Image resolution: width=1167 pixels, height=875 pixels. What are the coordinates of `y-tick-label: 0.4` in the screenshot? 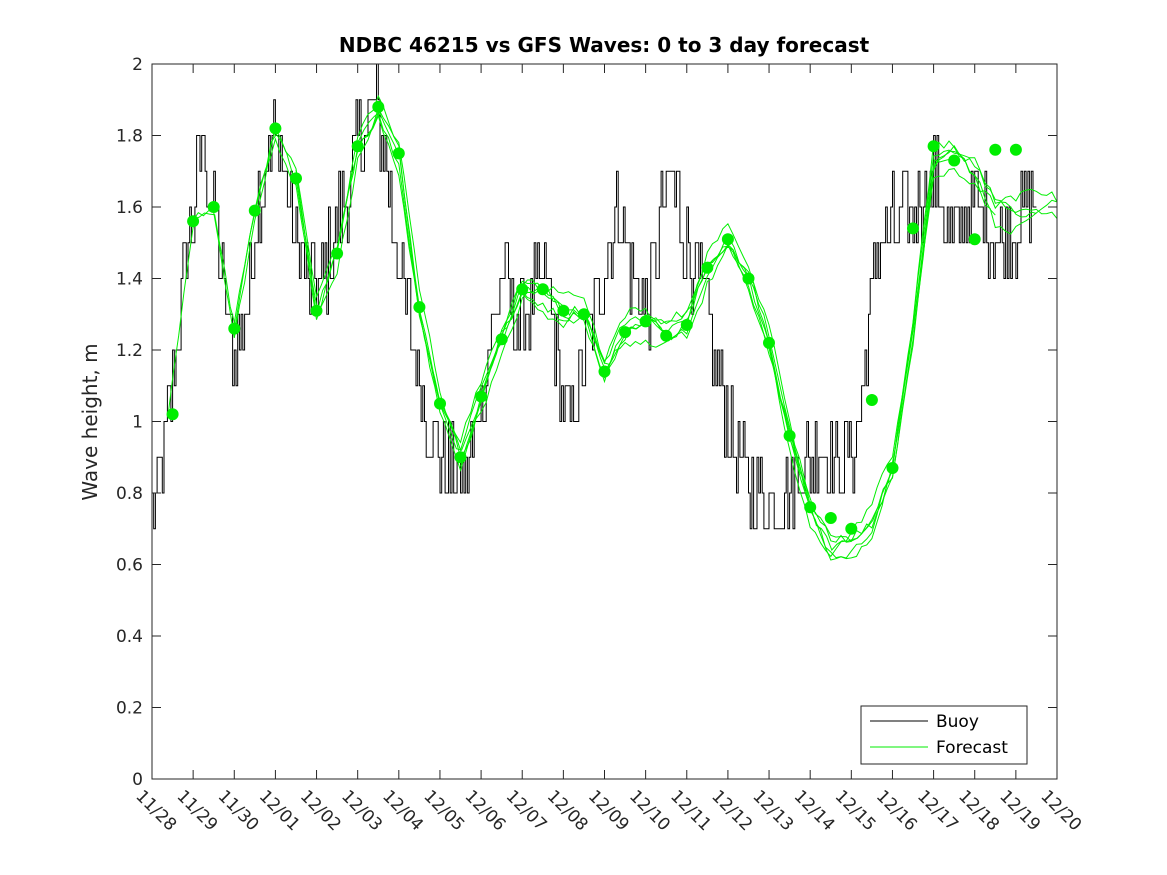 It's located at (129, 637).